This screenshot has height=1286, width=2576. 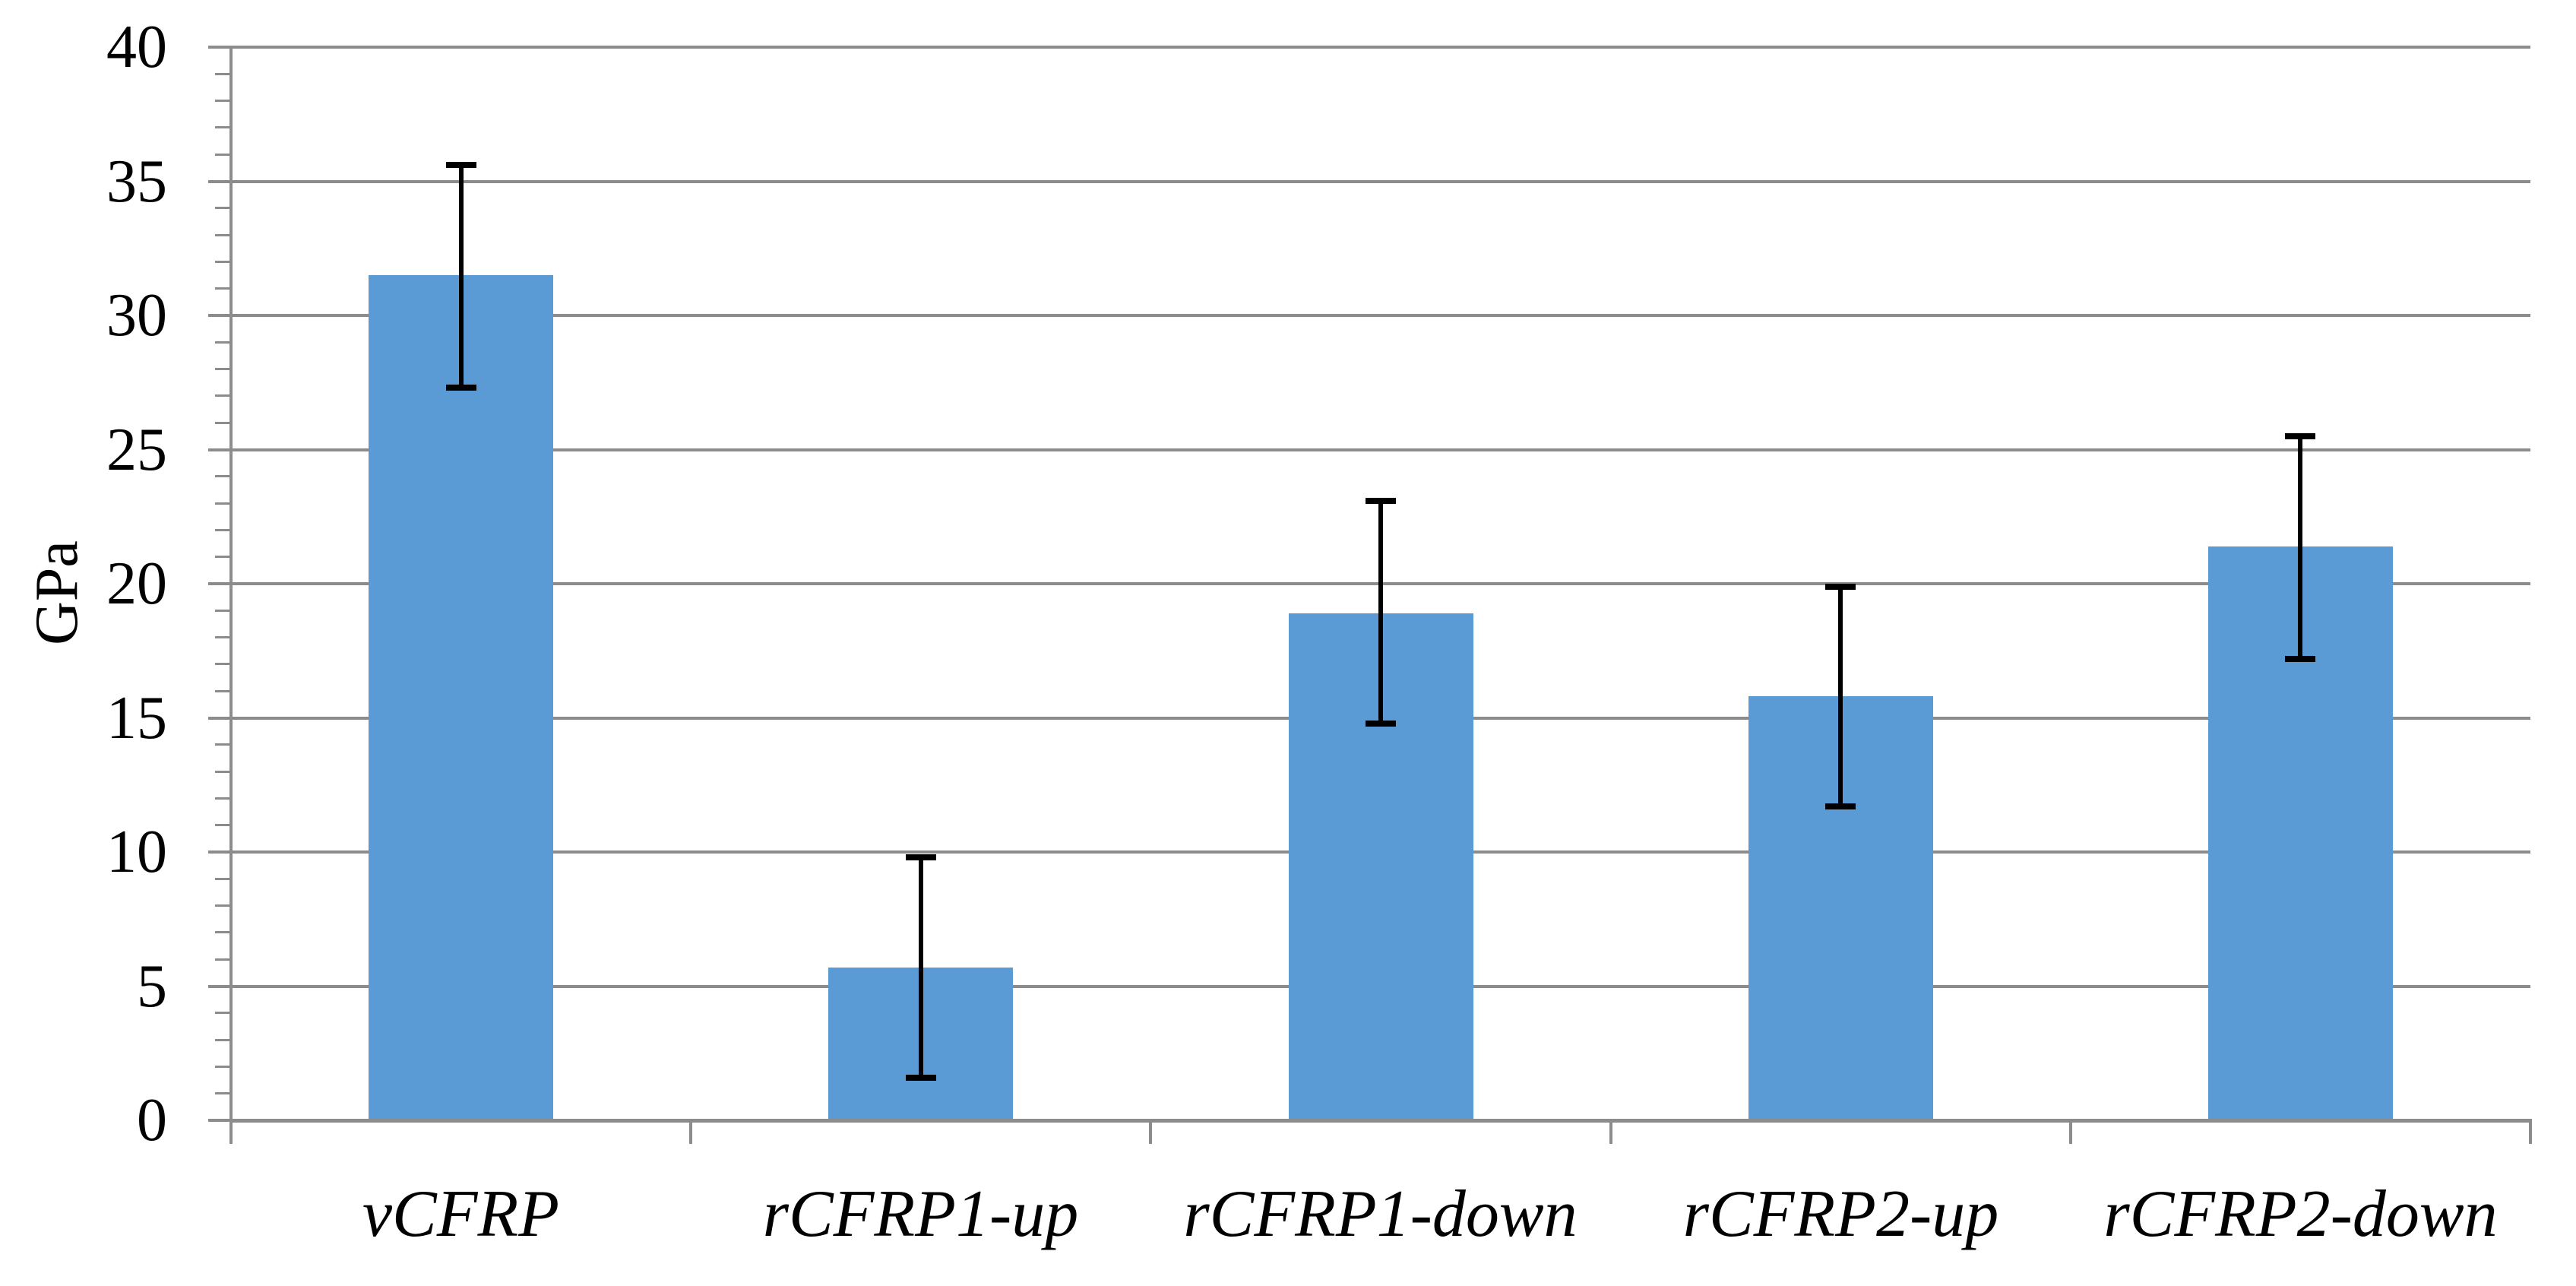 I want to click on y-tick-label: 20, so click(x=136, y=584).